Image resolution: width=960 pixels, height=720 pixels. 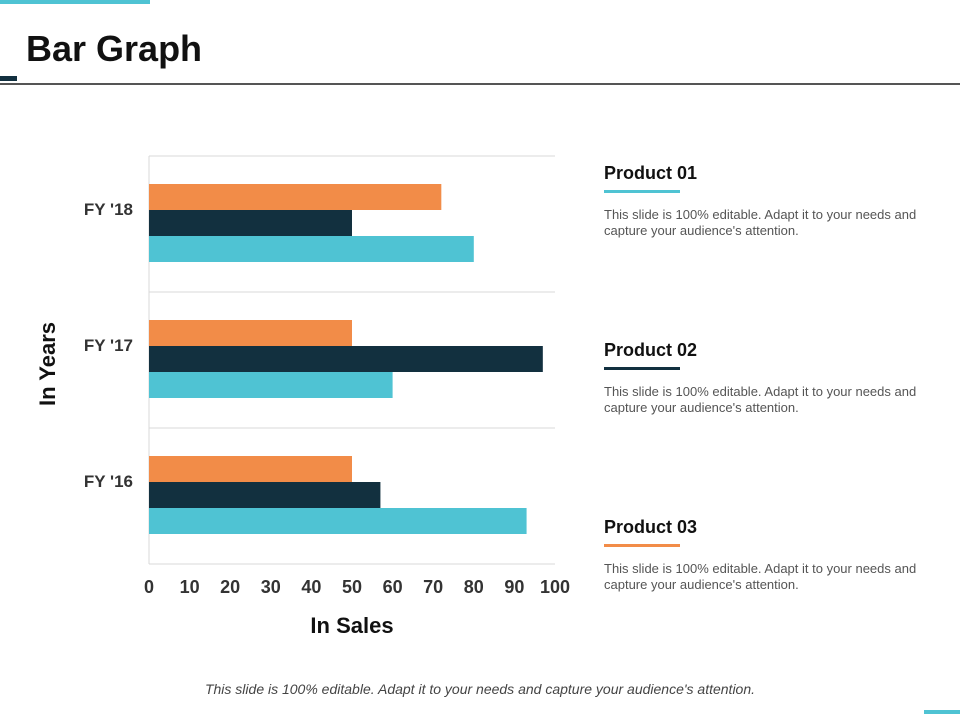 What do you see at coordinates (114, 48) in the screenshot?
I see `page-title: Bar Graph` at bounding box center [114, 48].